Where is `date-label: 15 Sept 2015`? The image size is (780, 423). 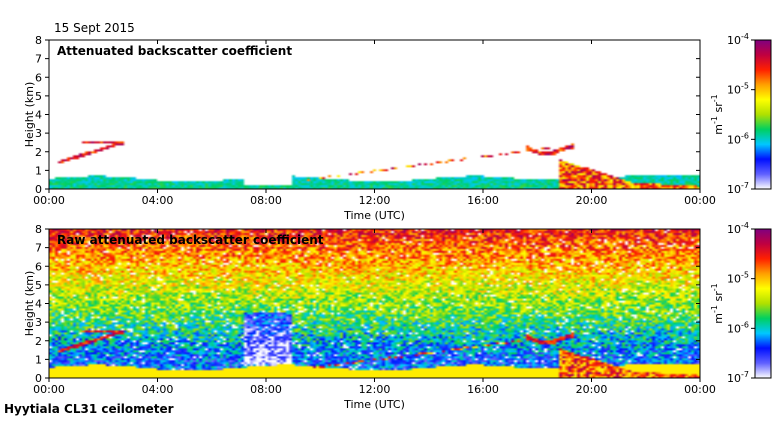
date-label: 15 Sept 2015 is located at coordinates (94, 28).